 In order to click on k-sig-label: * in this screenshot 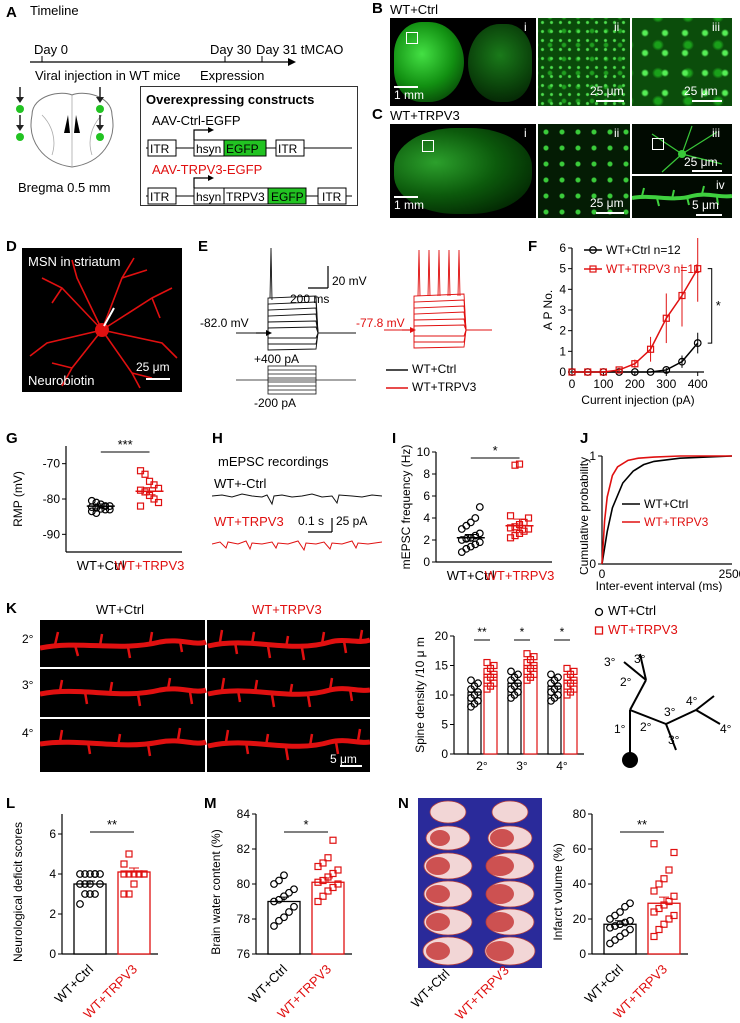, I will do `click(522, 632)`.